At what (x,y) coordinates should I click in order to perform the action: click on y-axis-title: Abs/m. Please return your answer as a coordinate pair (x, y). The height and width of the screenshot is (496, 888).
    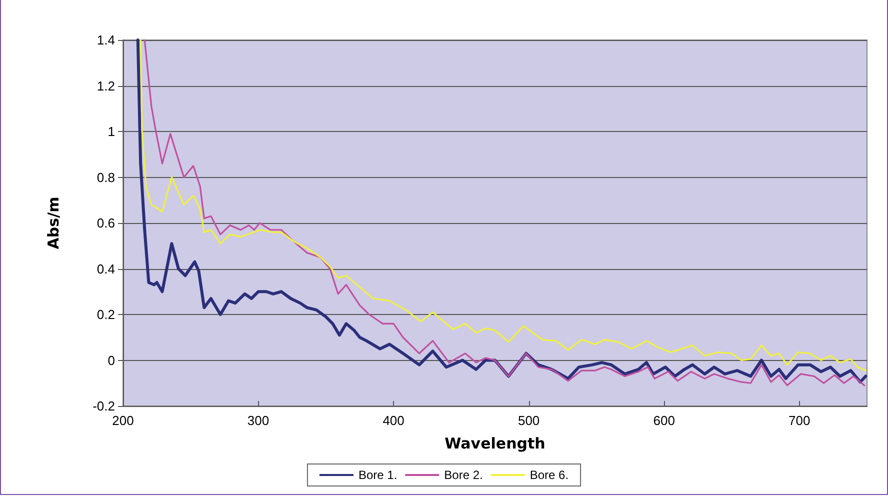
    Looking at the image, I should click on (53, 223).